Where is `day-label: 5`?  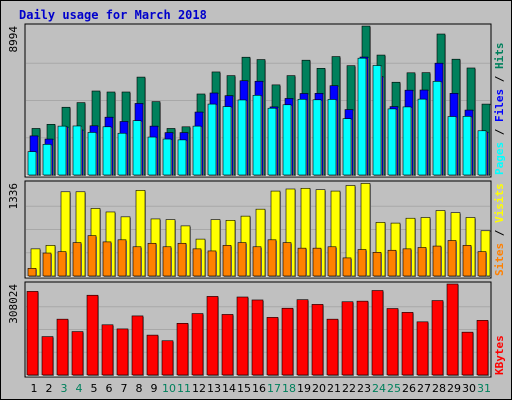 day-label: 5 is located at coordinates (94, 388).